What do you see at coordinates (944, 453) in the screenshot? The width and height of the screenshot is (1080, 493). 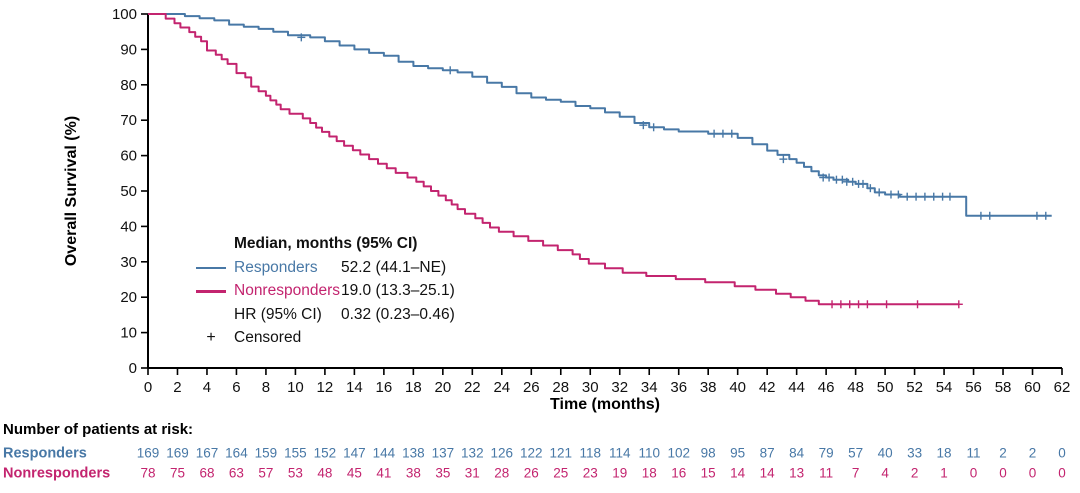 I see `risk-count: 18` at bounding box center [944, 453].